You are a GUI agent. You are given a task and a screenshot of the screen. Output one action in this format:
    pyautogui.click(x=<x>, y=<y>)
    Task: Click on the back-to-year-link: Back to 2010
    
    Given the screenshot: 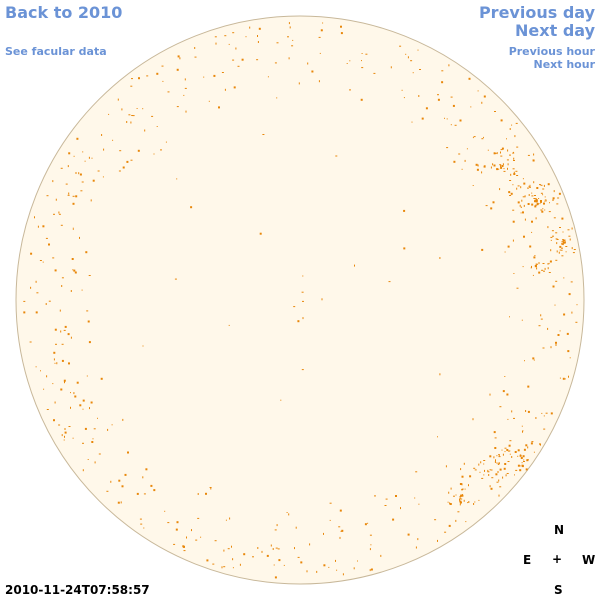 What is the action you would take?
    pyautogui.click(x=64, y=12)
    